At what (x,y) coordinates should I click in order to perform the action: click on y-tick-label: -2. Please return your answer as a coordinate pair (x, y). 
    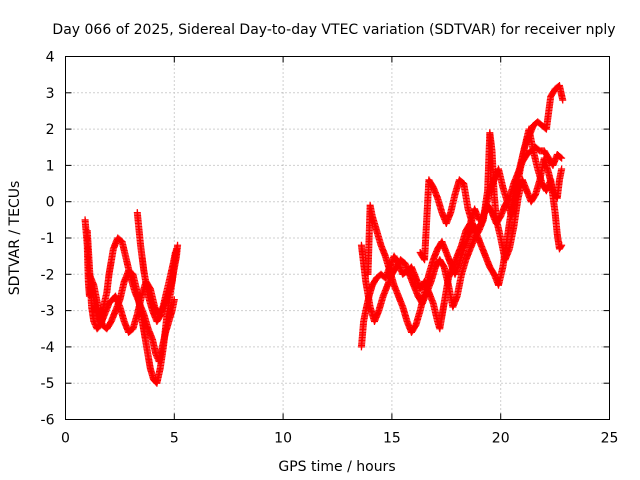
    Looking at the image, I should click on (48, 275).